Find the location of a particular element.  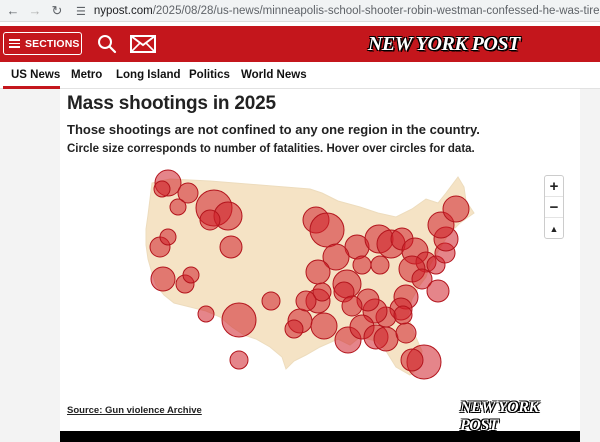

brand-logo: NEW YORK POST is located at coordinates (444, 44).